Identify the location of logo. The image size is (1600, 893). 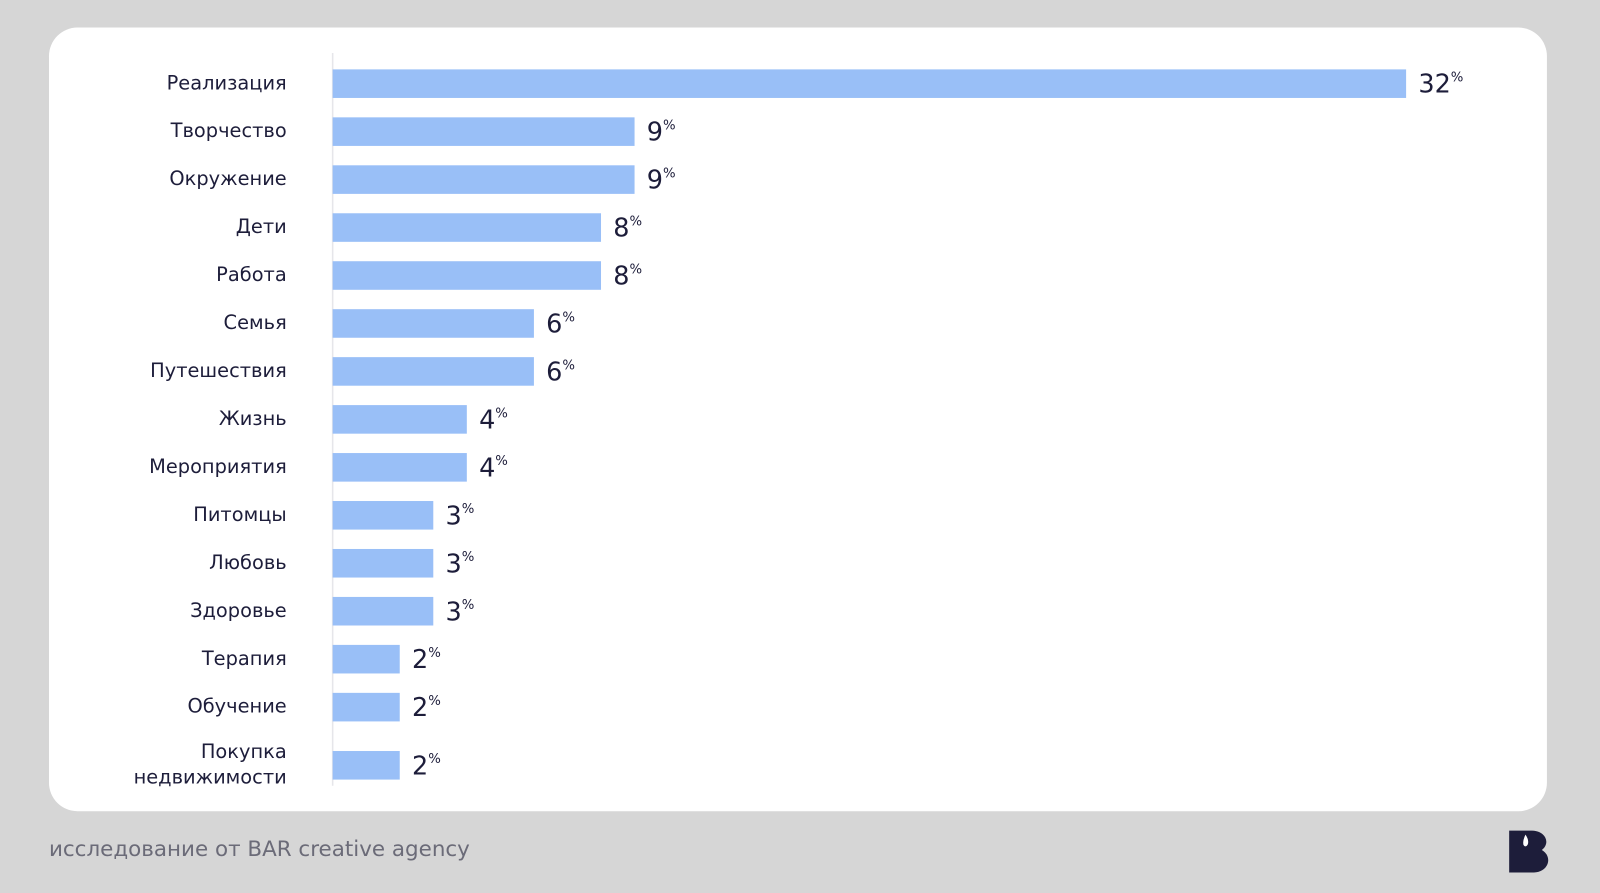
(1529, 851).